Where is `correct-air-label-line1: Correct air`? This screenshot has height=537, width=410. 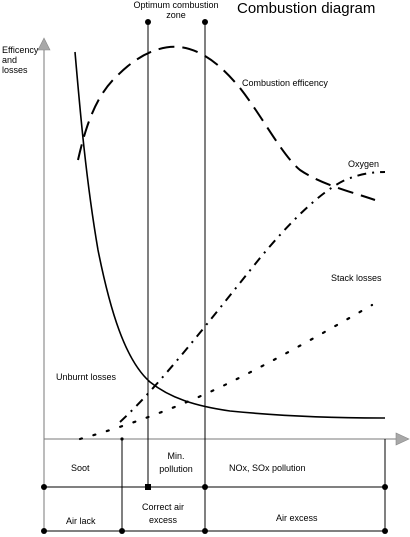
correct-air-label-line1: Correct air is located at coordinates (163, 507).